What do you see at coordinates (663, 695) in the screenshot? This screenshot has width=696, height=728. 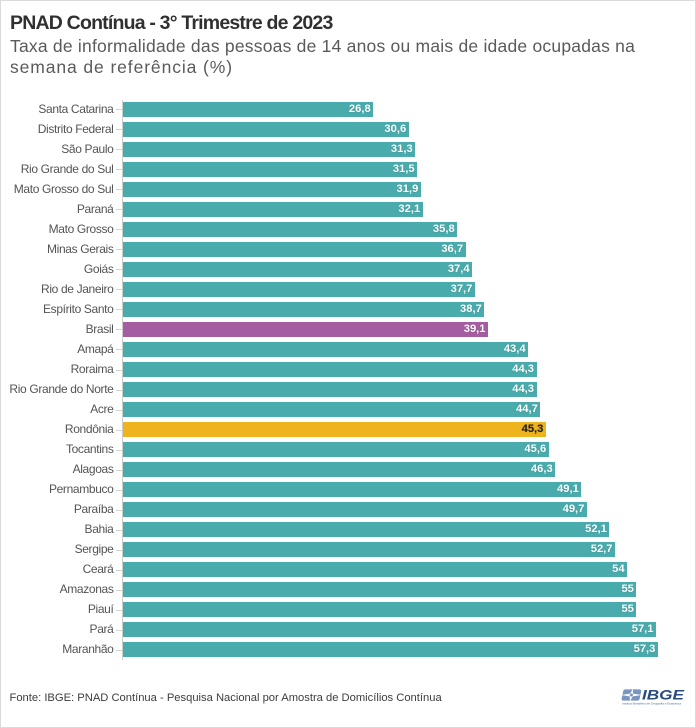 I see `svg-text: IBGE` at bounding box center [663, 695].